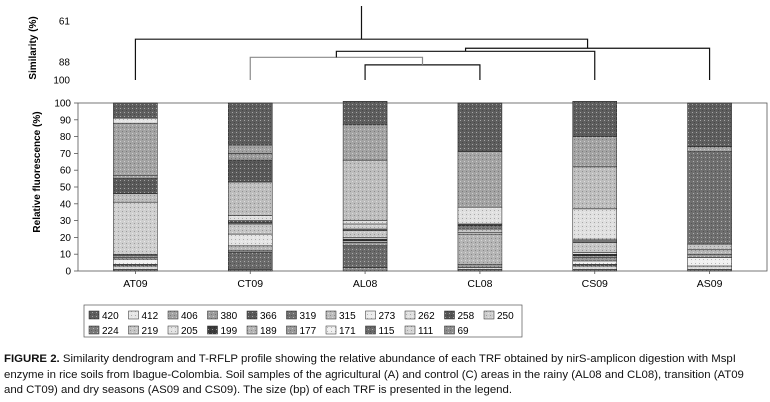  I want to click on bar-stack-cs09, so click(594, 186).